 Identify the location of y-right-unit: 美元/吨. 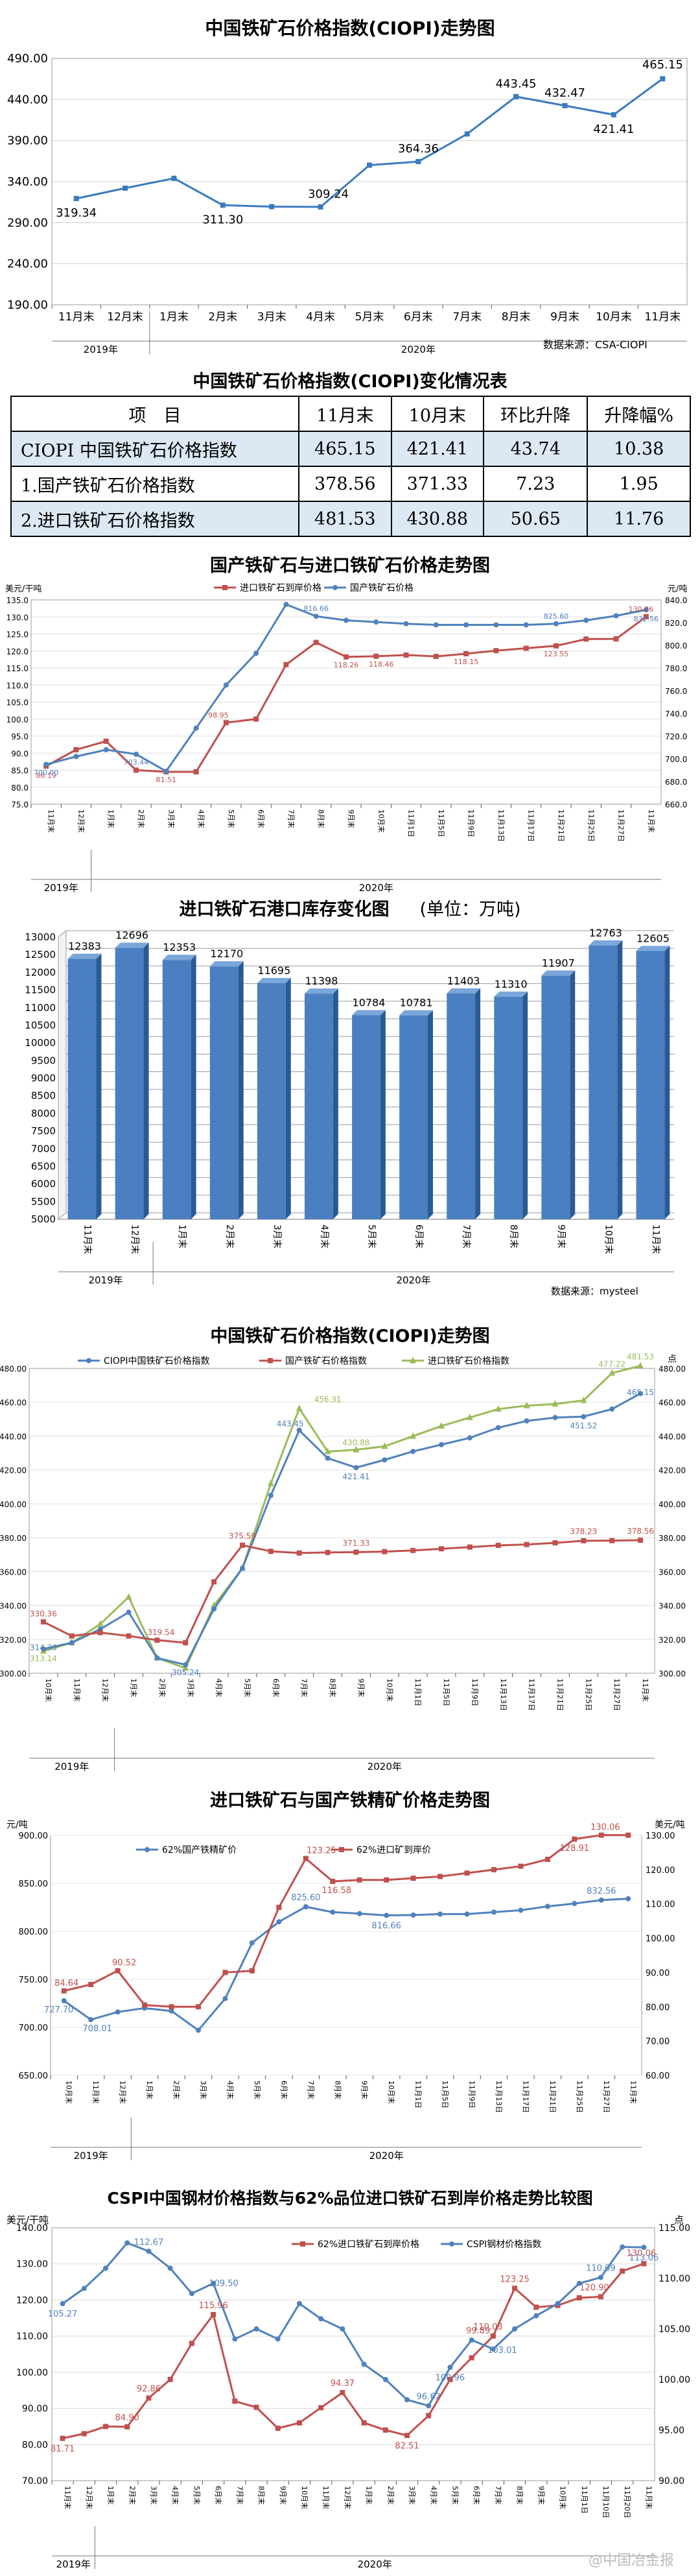
(670, 1825).